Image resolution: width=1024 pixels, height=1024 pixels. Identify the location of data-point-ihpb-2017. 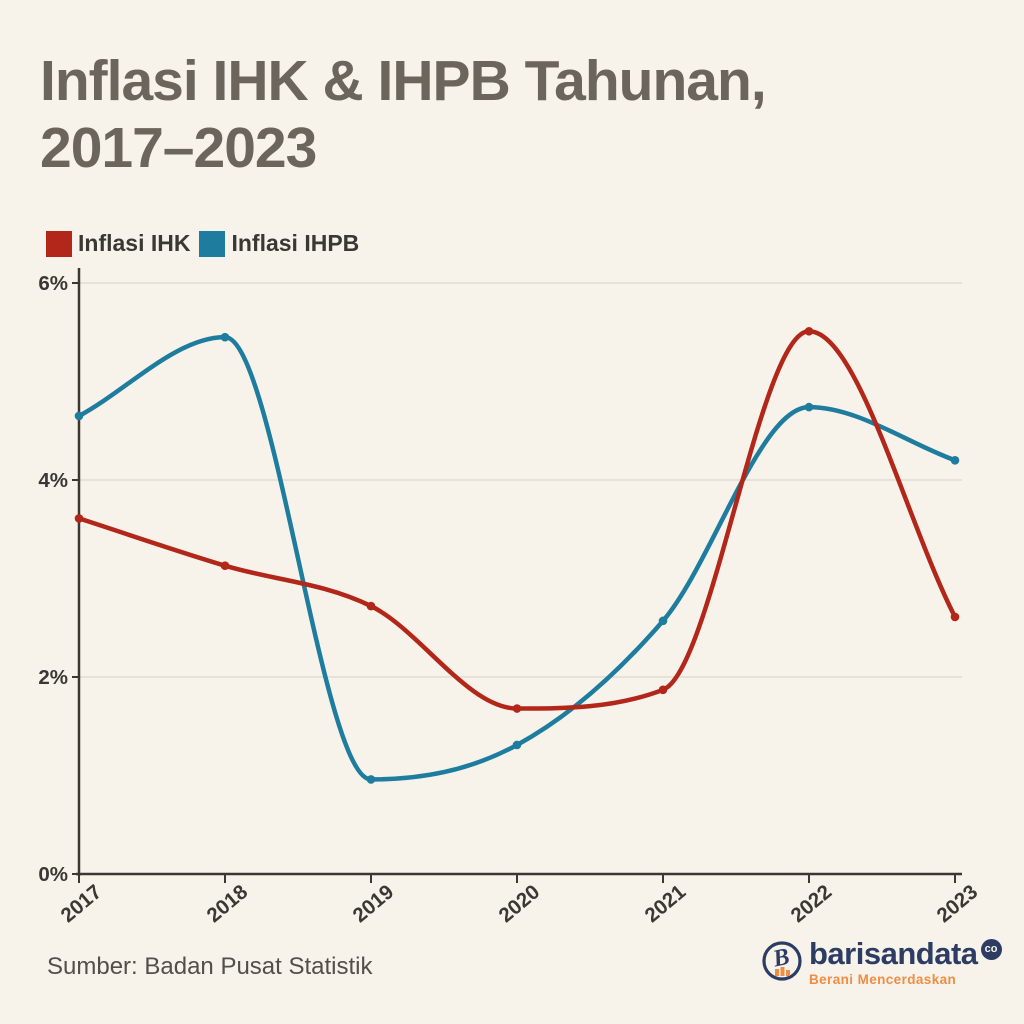
(79, 416).